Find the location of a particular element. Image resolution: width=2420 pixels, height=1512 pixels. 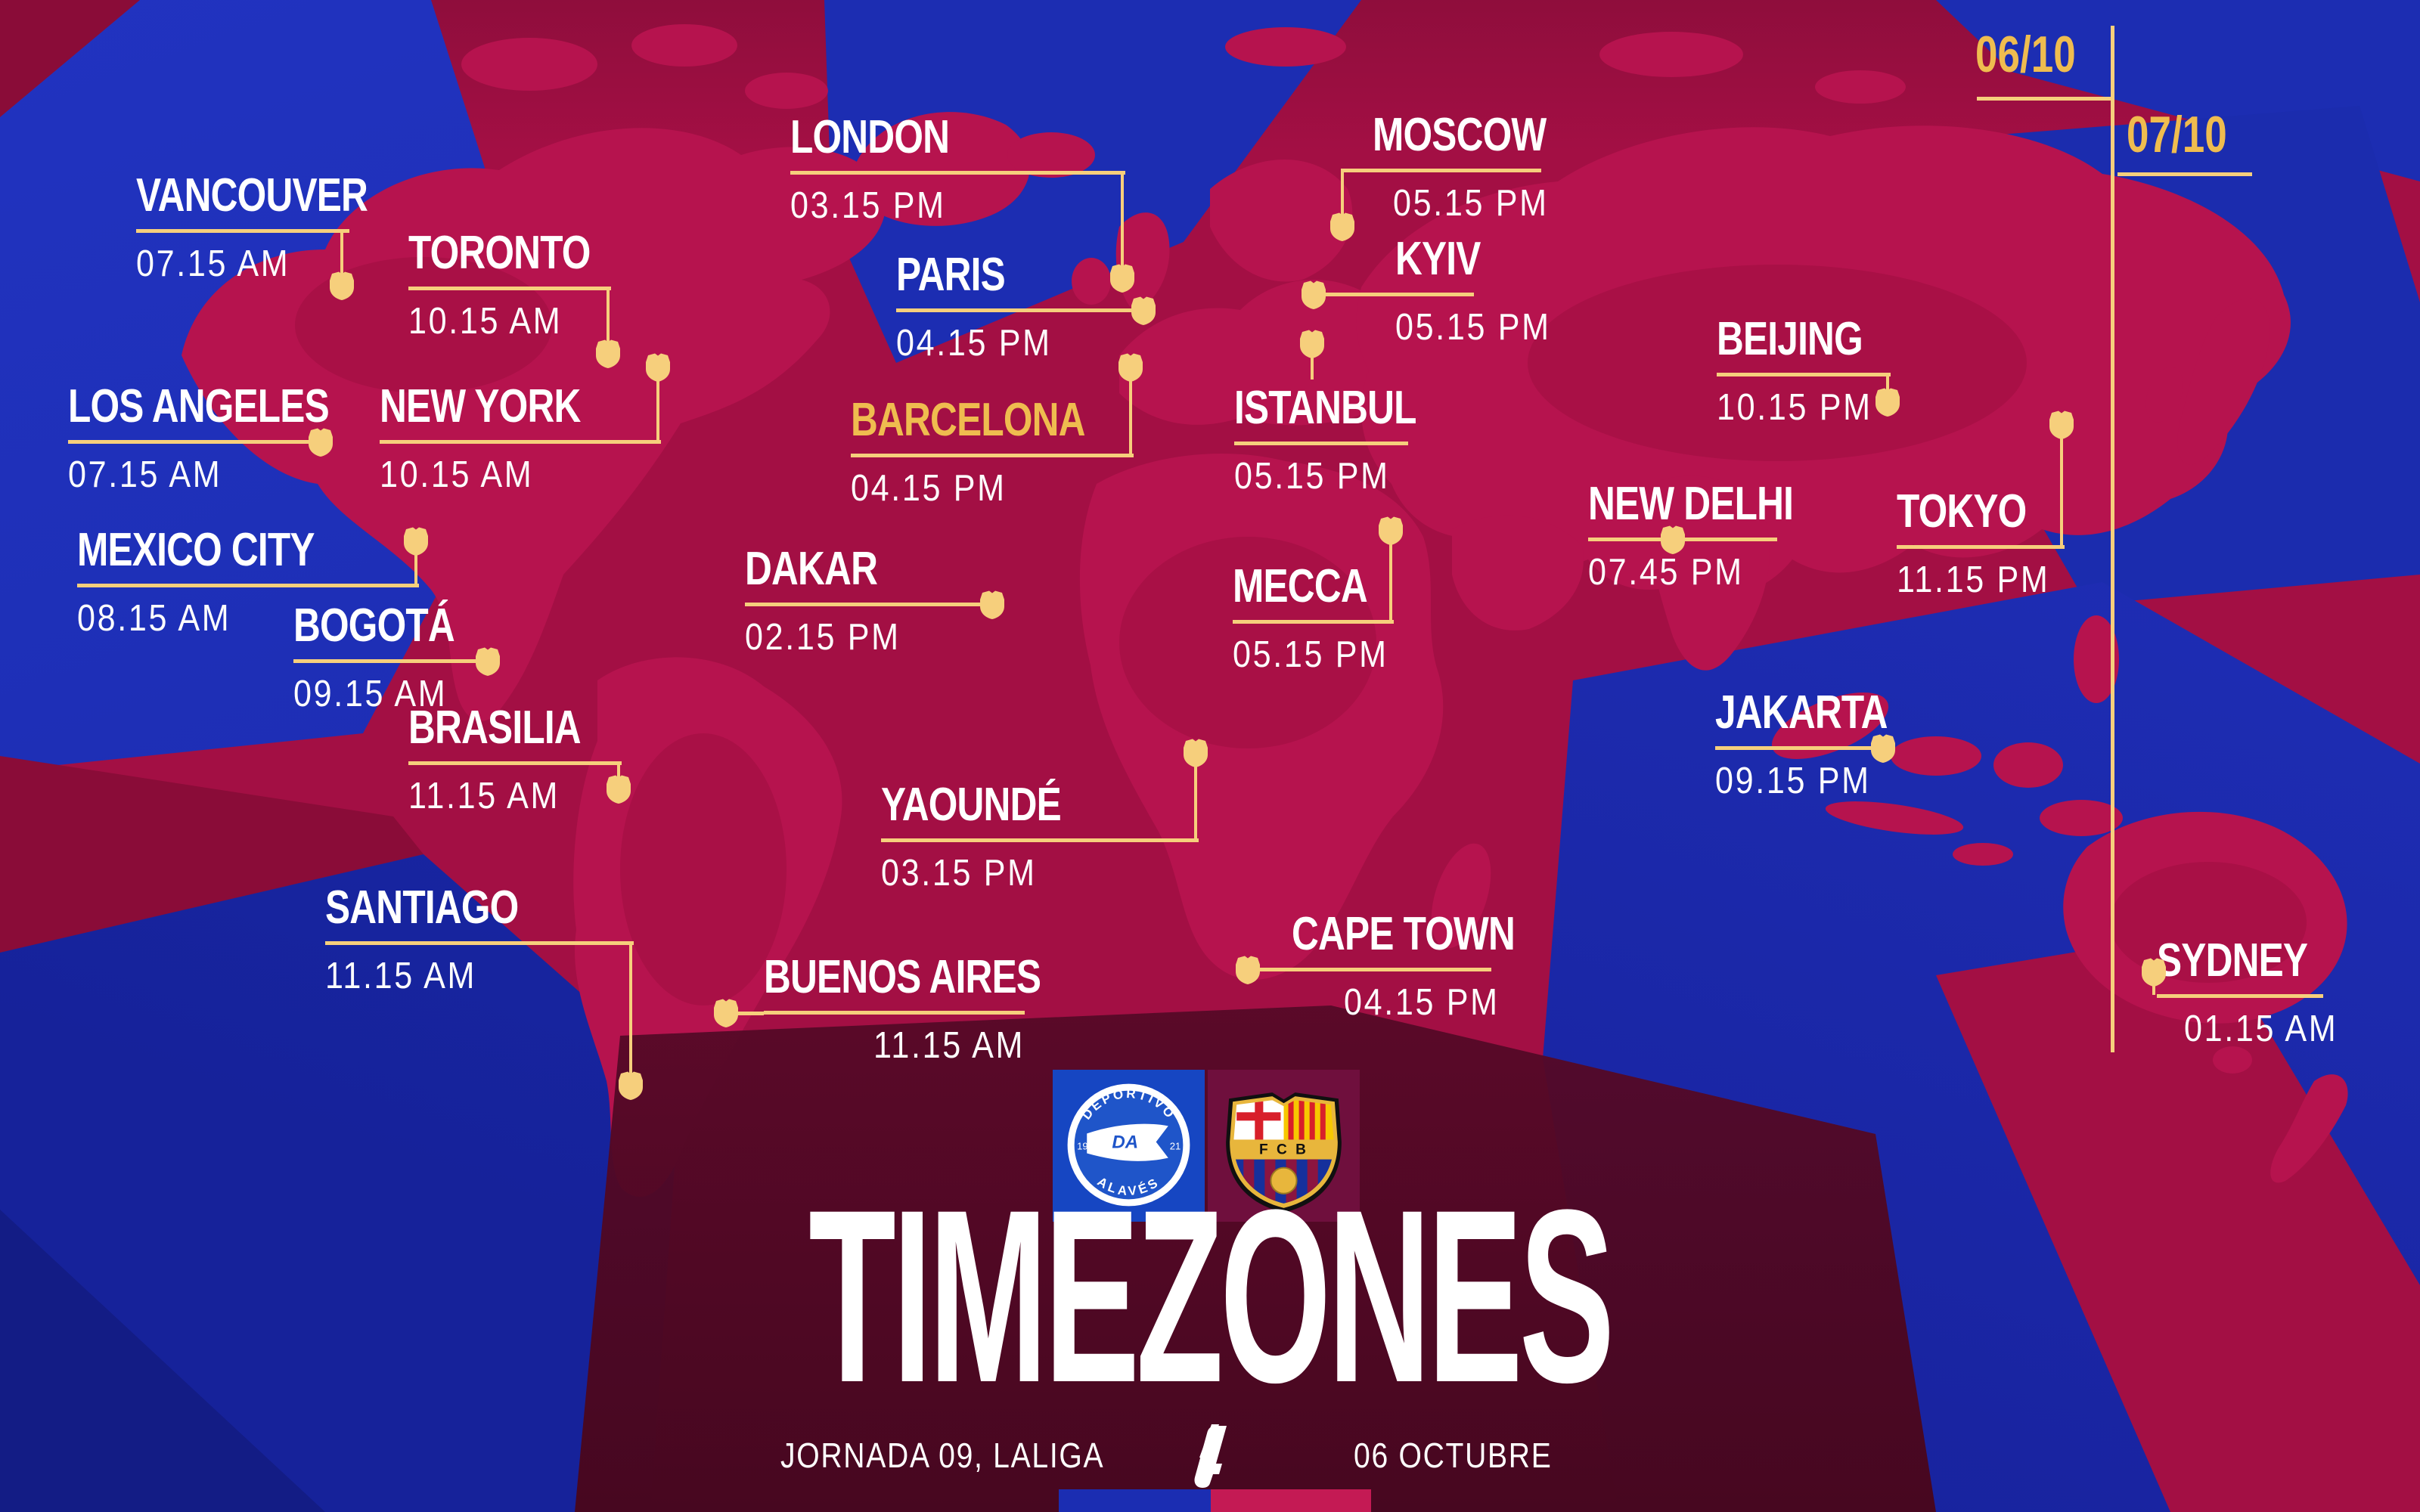

map-marker-yaounde is located at coordinates (1195, 753).